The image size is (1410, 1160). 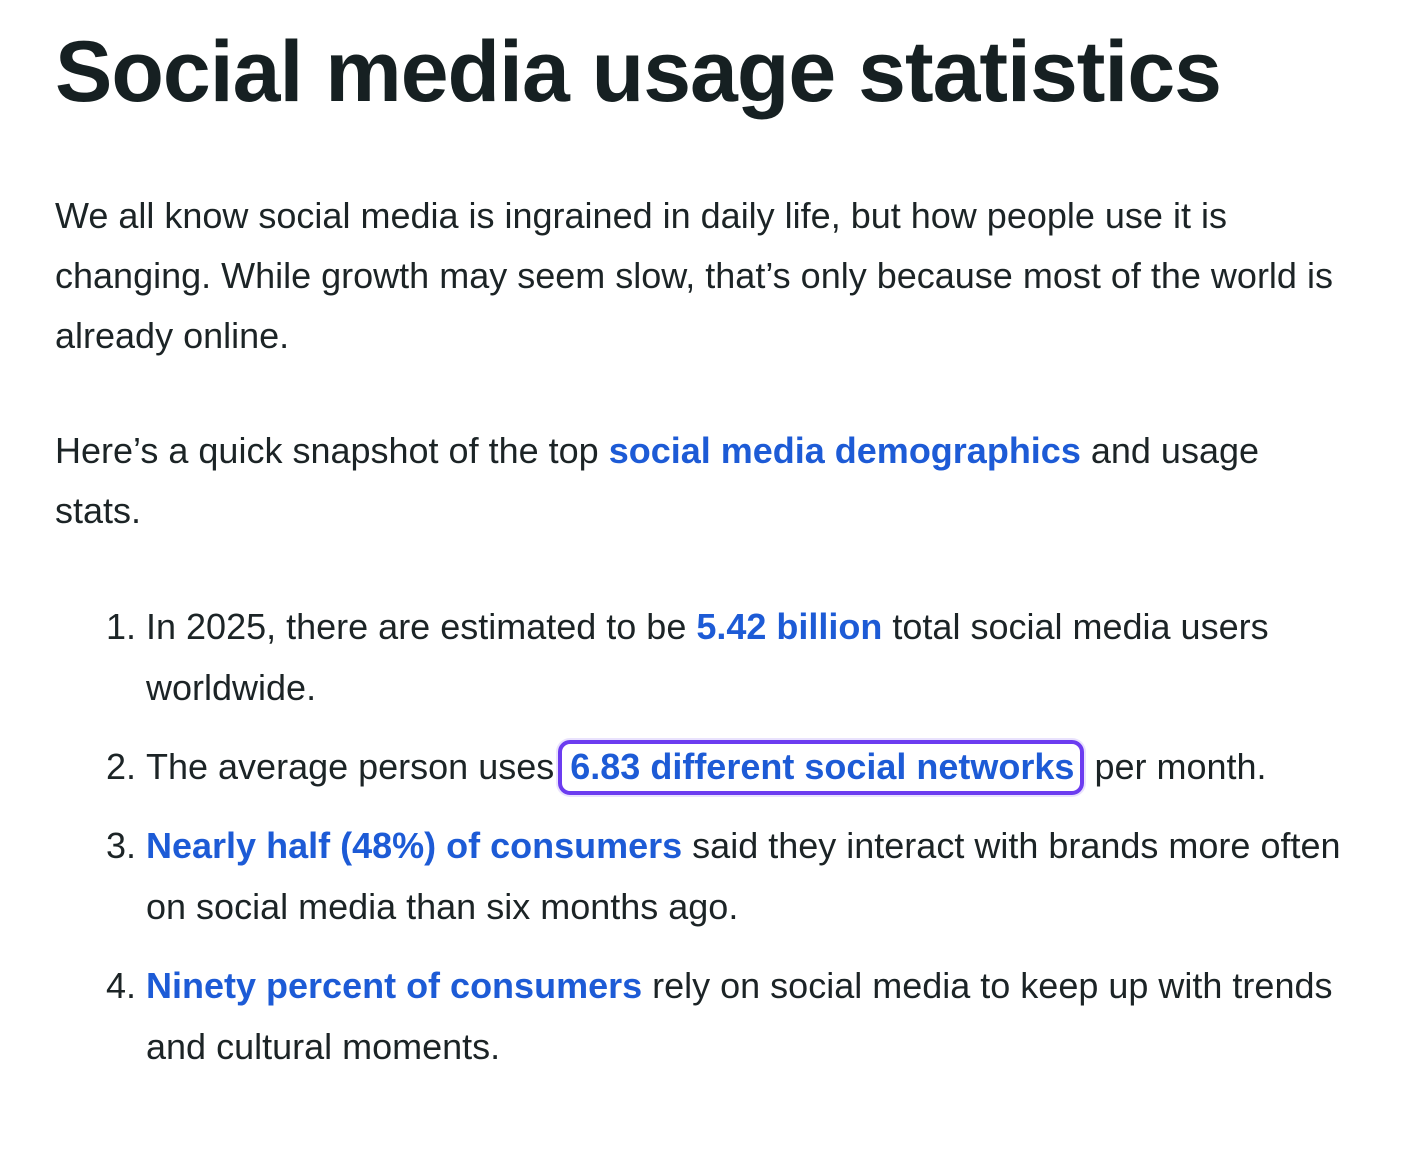 I want to click on stat-text-before: In 2025, there are estimated to be, so click(x=421, y=626).